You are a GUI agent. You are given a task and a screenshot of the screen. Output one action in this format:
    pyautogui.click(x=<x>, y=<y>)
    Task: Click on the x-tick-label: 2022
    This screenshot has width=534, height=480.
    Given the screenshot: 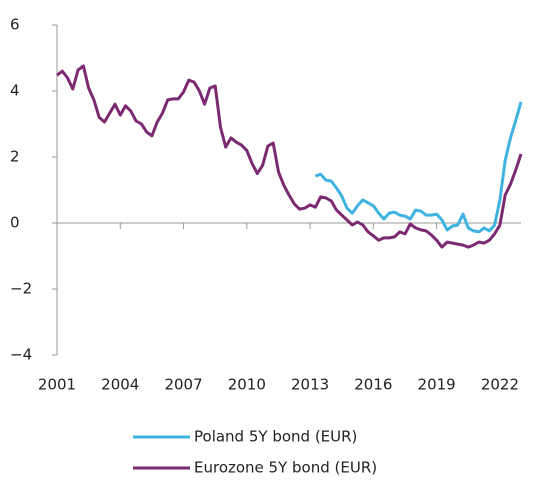 What is the action you would take?
    pyautogui.click(x=500, y=385)
    